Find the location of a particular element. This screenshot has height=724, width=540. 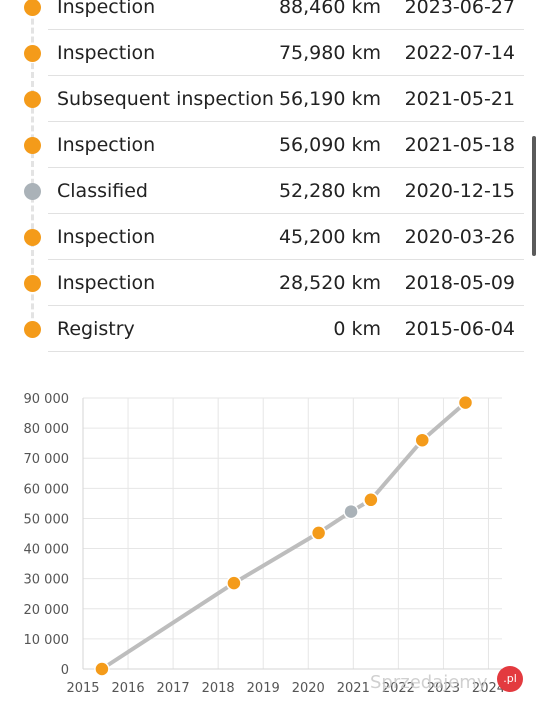

y-tick-label: 20 000 is located at coordinates (47, 610).